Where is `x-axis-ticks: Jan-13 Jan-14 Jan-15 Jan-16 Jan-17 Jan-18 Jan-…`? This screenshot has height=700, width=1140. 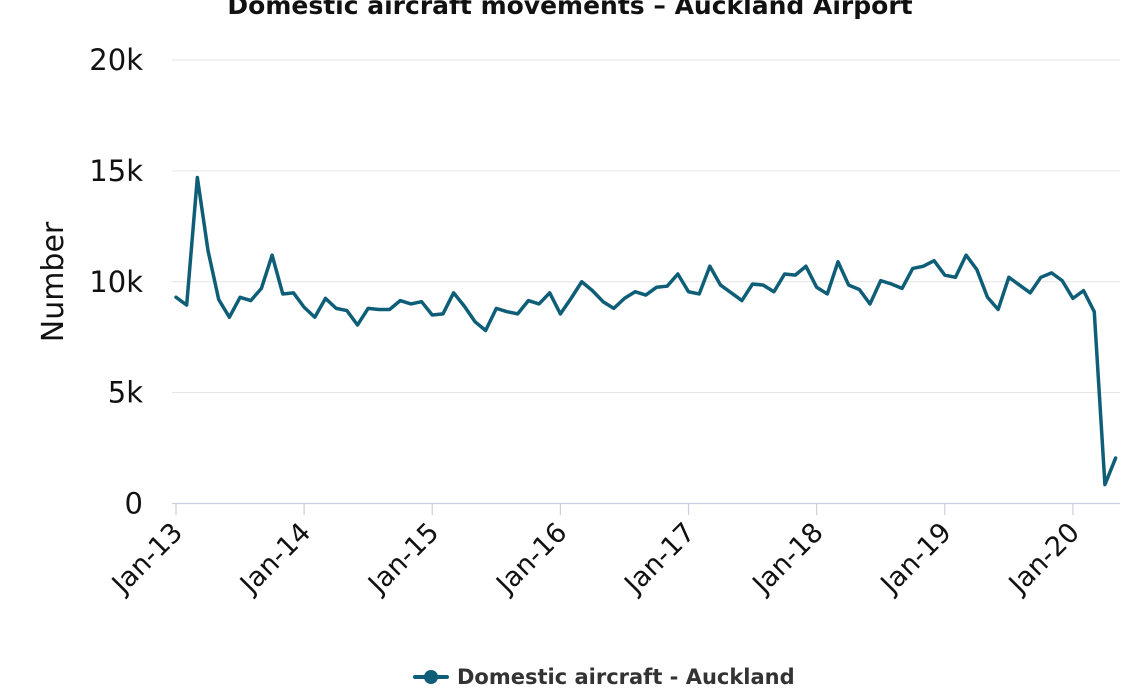
x-axis-ticks: Jan-13 Jan-14 Jan-15 Jan-16 Jan-17 Jan-18 Jan-… is located at coordinates (595, 552).